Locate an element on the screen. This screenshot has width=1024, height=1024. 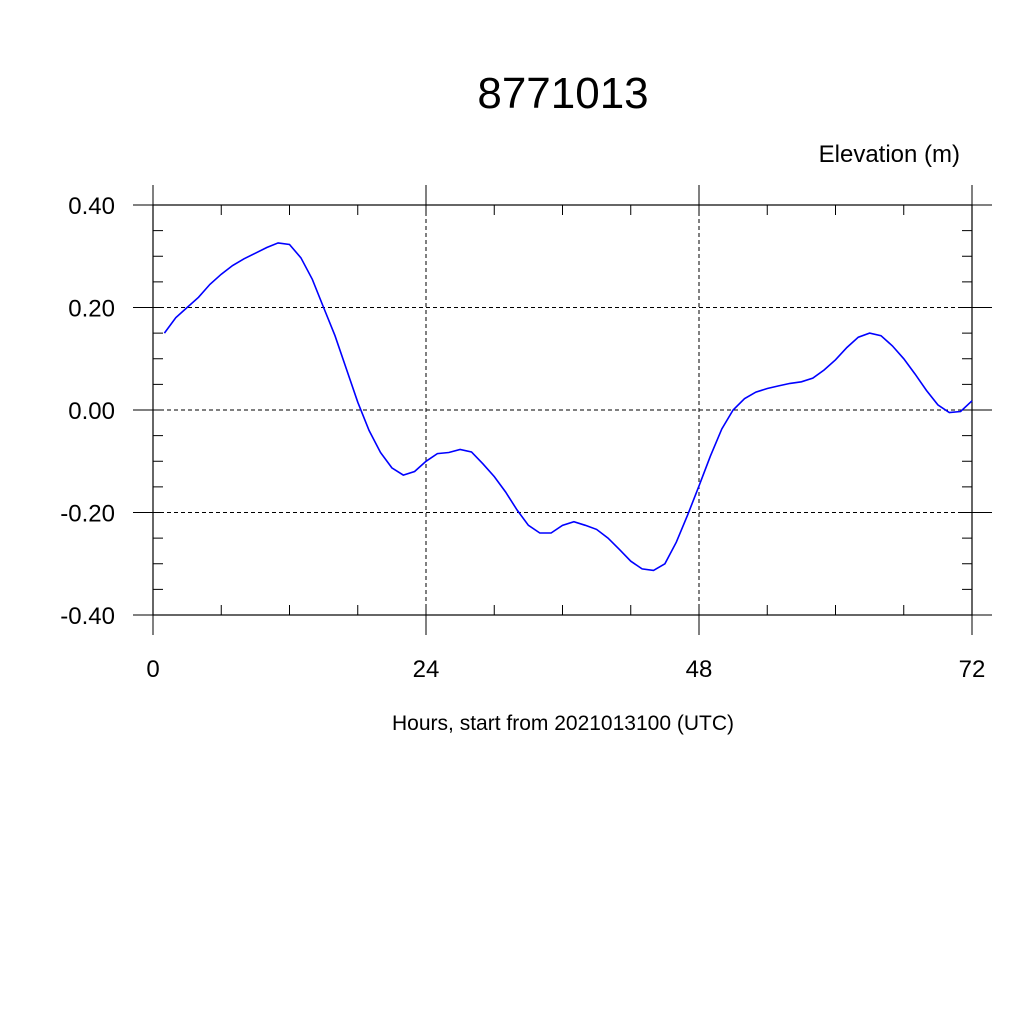
chart-title: 8771013 is located at coordinates (562, 93).